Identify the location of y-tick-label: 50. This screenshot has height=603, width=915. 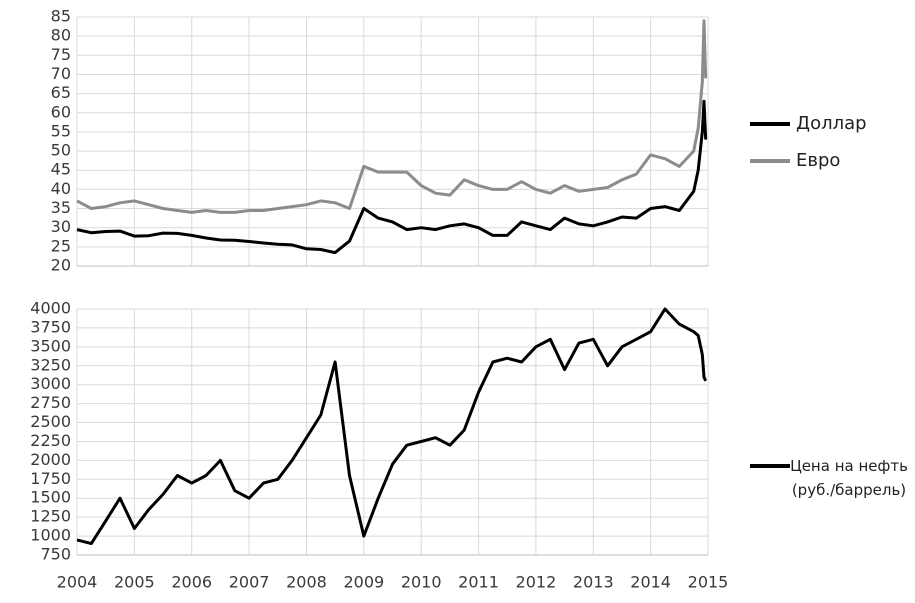
(61, 150).